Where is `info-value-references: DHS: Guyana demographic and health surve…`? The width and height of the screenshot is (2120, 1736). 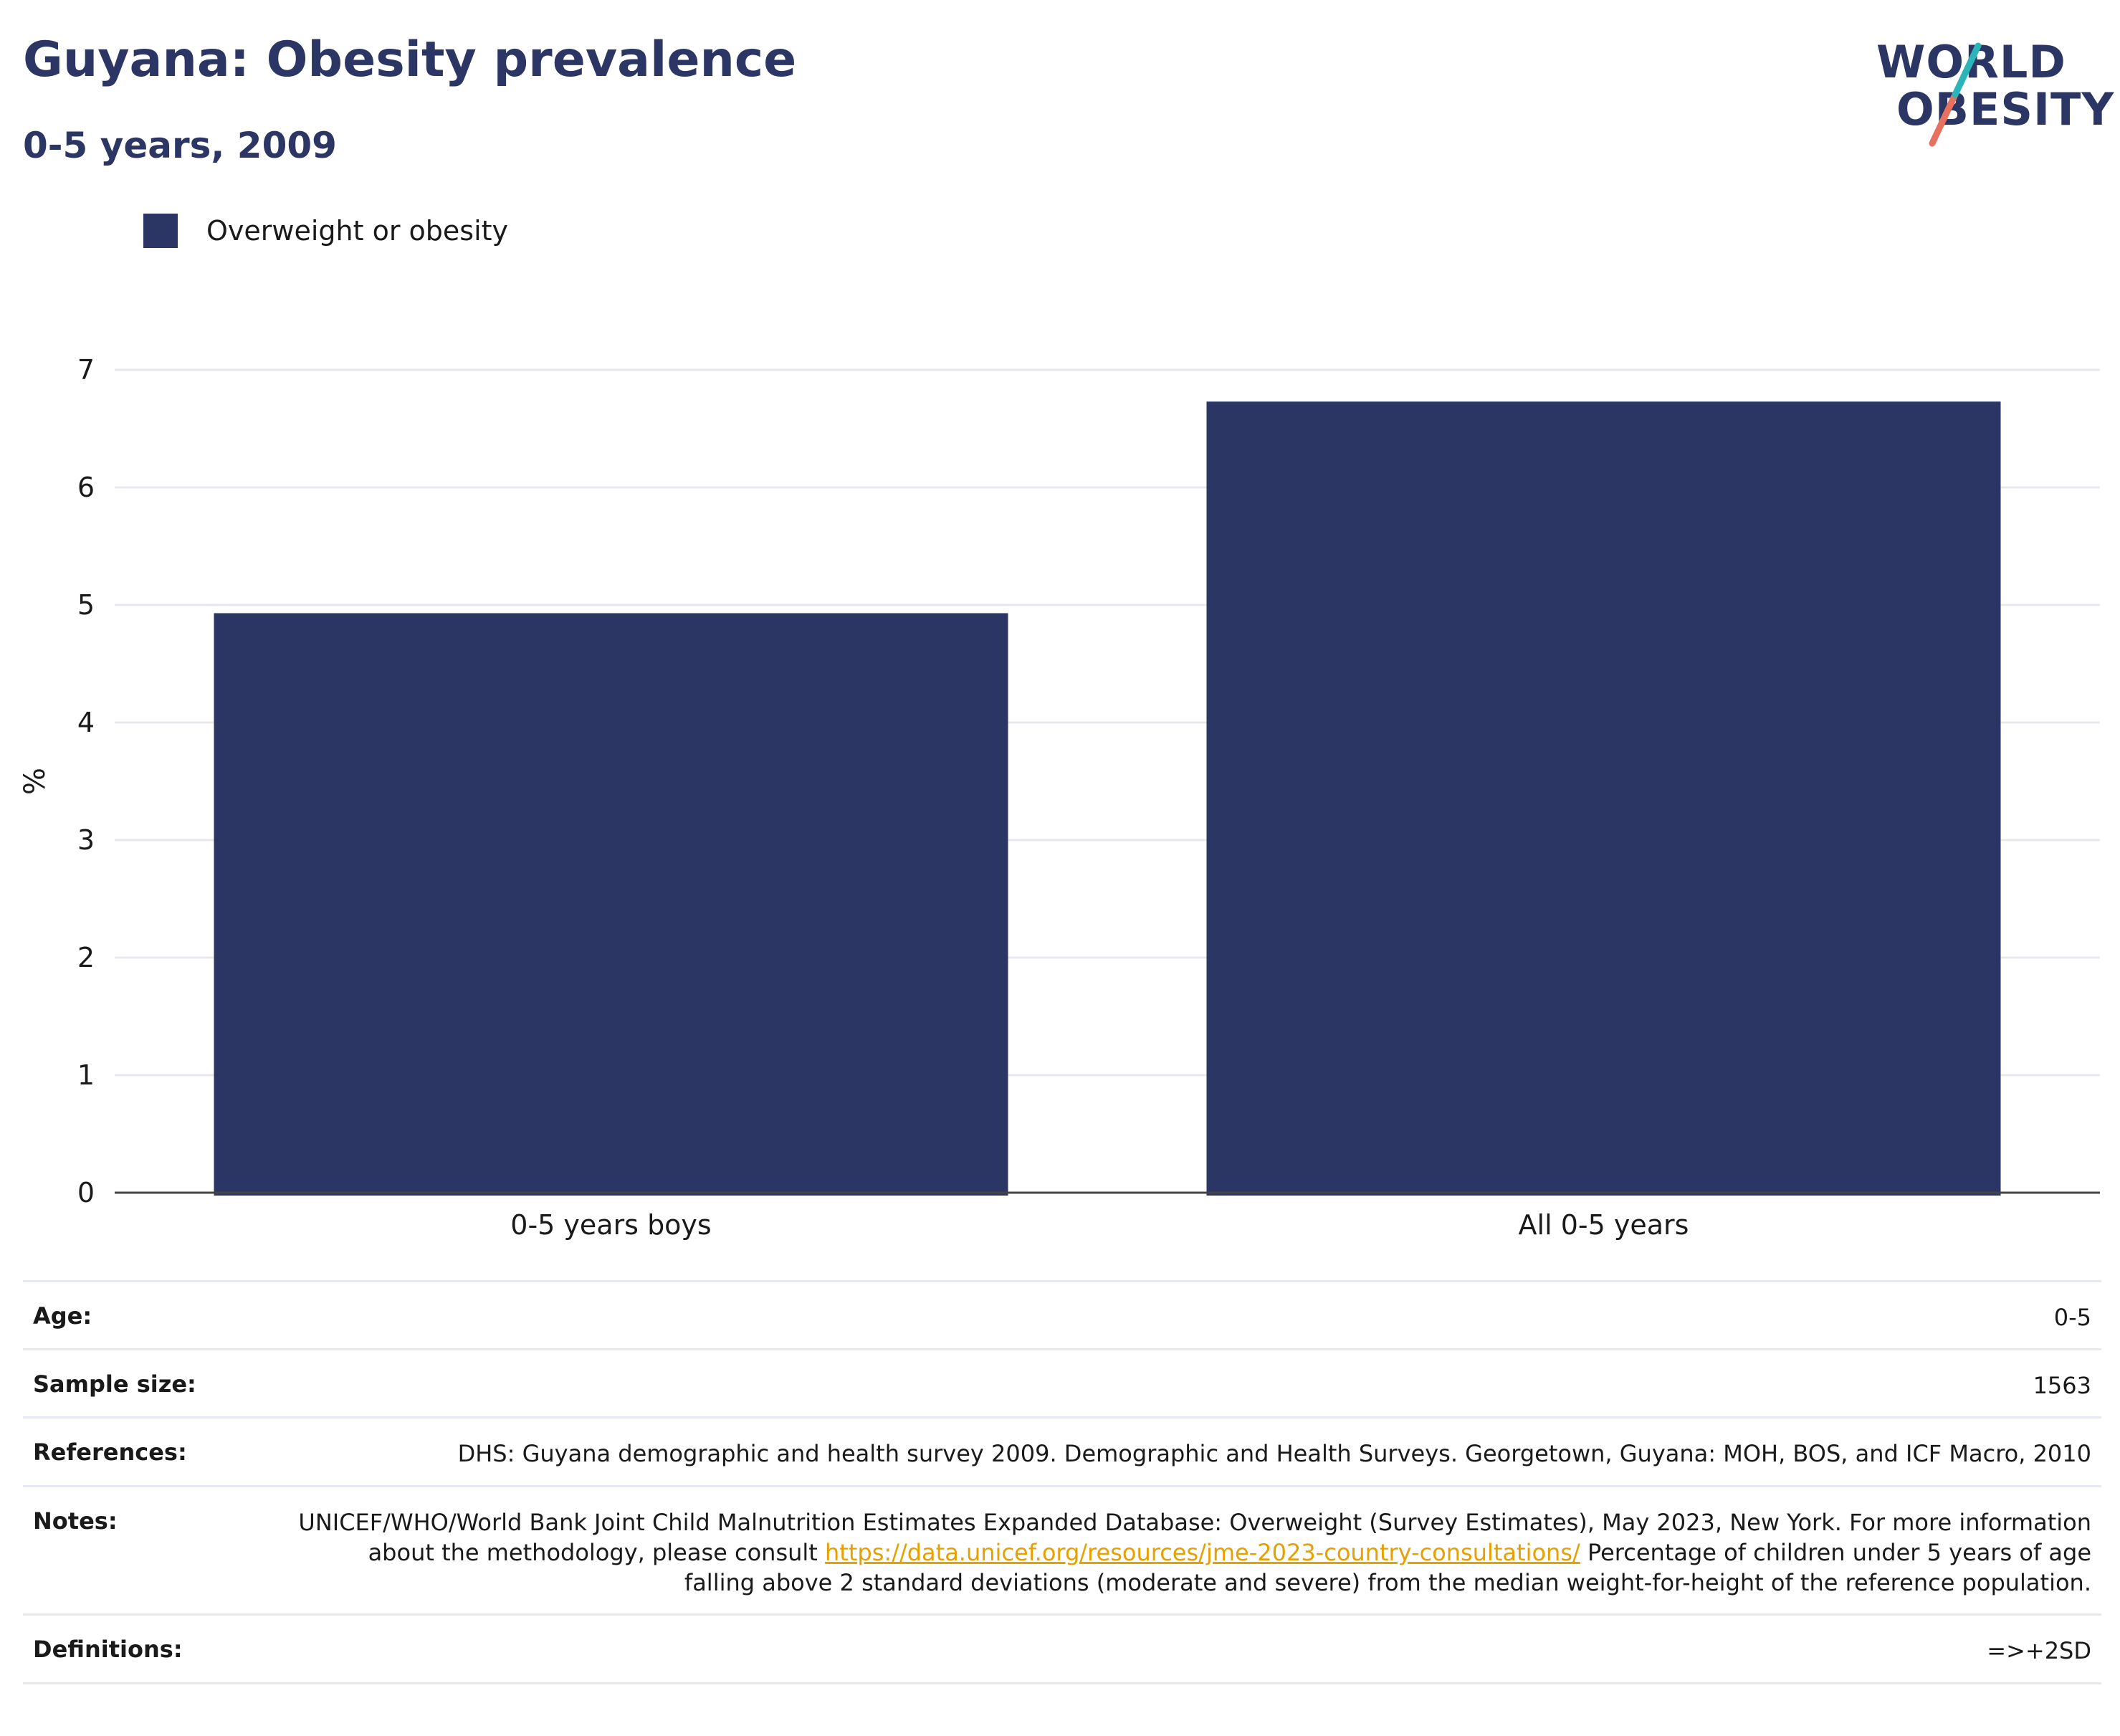
info-value-references: DHS: Guyana demographic and health surve… is located at coordinates (1274, 1454).